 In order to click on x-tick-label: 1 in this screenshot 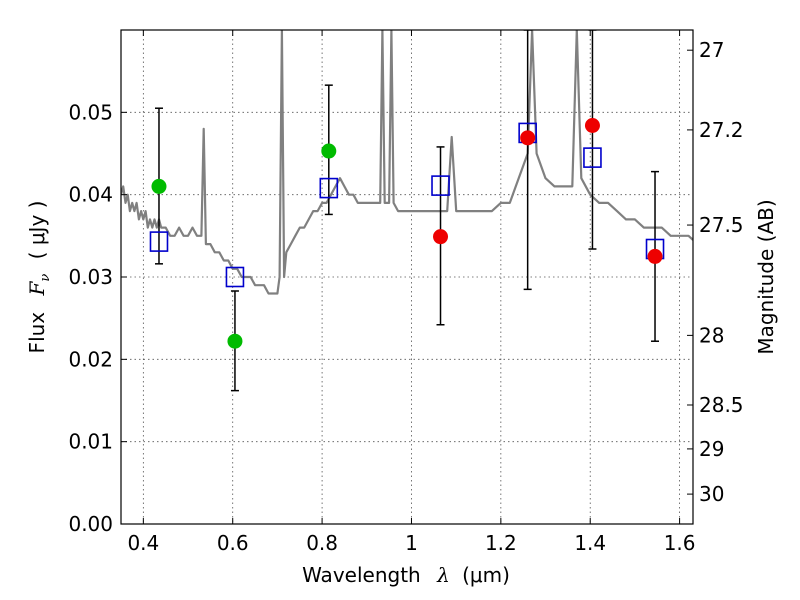, I will do `click(411, 543)`.